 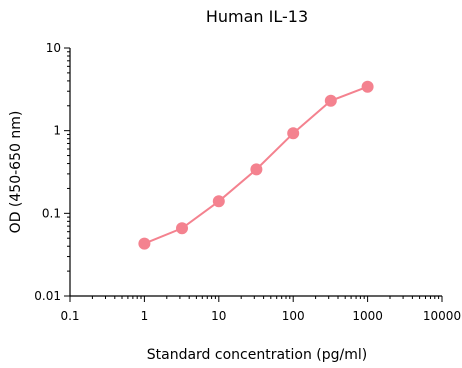 I want to click on x-tick-label: 10, so click(x=218, y=316).